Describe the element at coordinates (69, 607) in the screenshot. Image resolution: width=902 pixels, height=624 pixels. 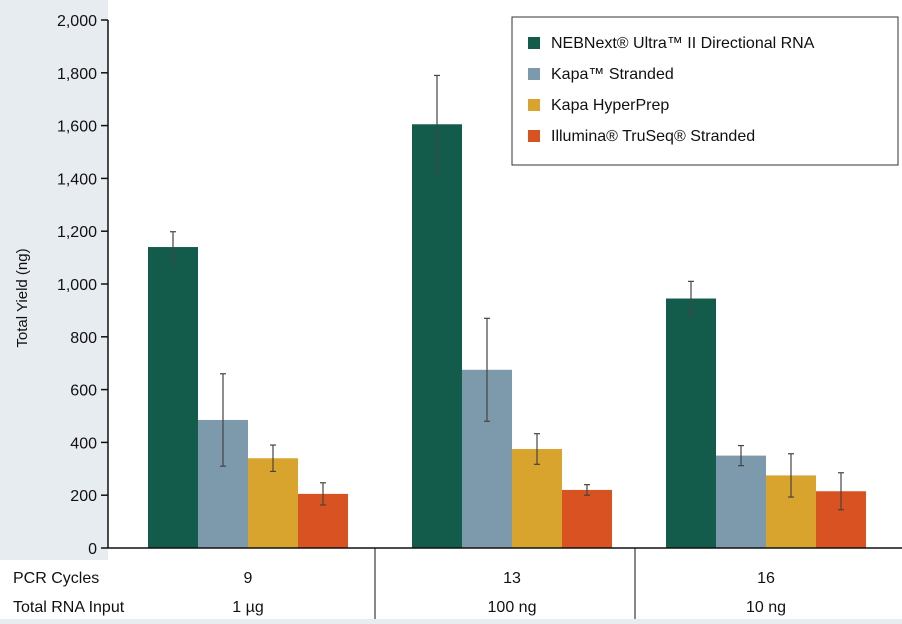
I see `rna-input-row-label: Total RNA Input` at that location.